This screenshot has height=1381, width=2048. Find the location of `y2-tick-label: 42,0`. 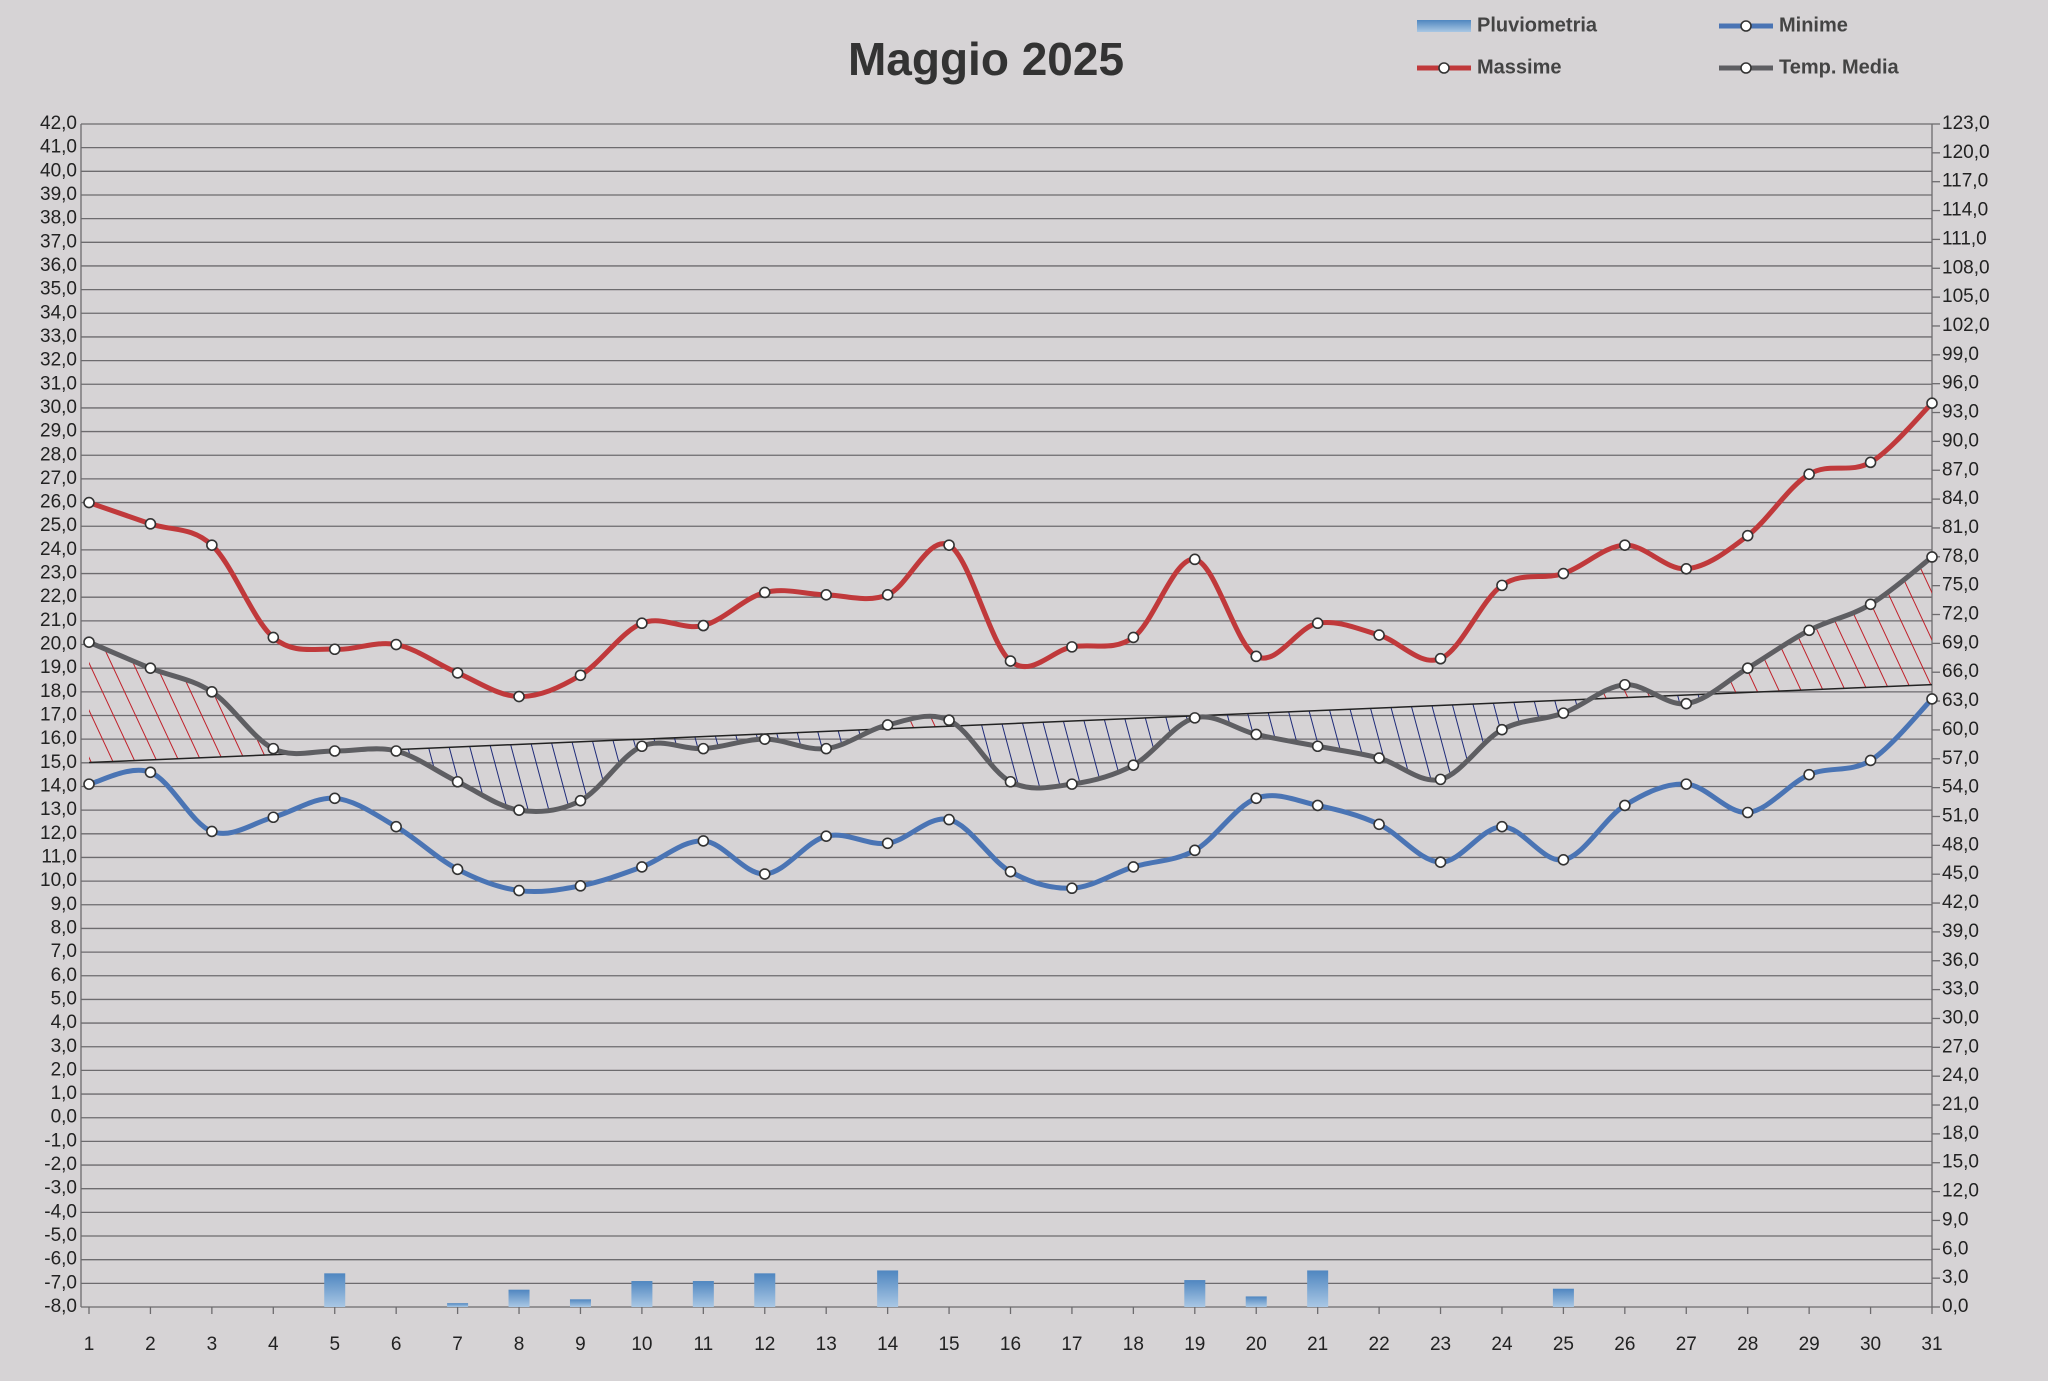

y2-tick-label: 42,0 is located at coordinates (1960, 902).